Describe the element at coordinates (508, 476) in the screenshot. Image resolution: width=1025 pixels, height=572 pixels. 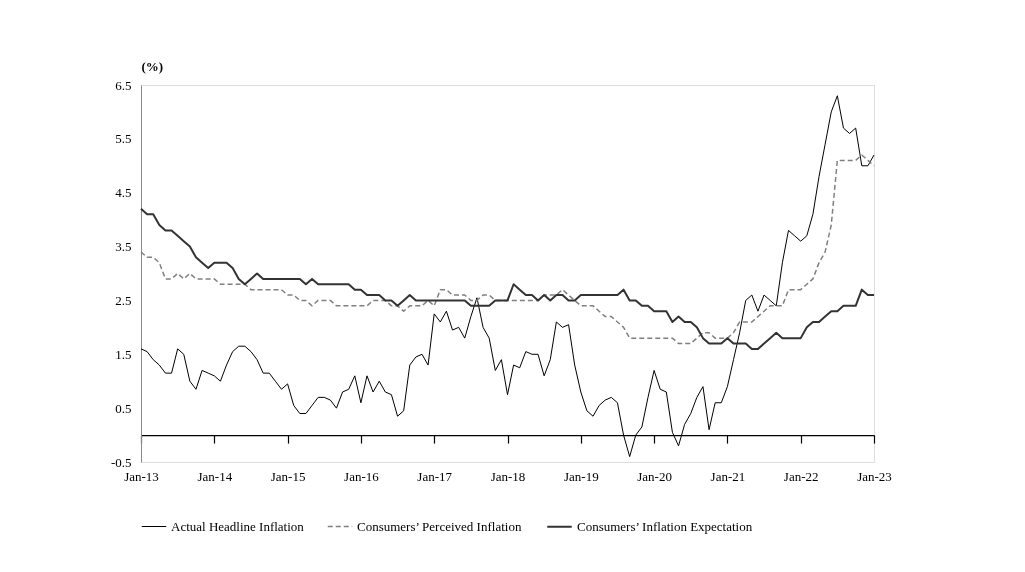
I see `x-tick-label: Jan-18` at that location.